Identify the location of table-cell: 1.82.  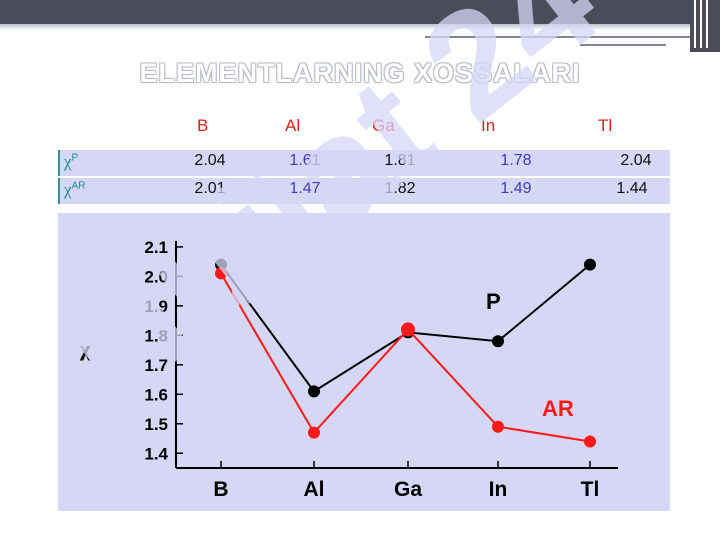
(400, 188).